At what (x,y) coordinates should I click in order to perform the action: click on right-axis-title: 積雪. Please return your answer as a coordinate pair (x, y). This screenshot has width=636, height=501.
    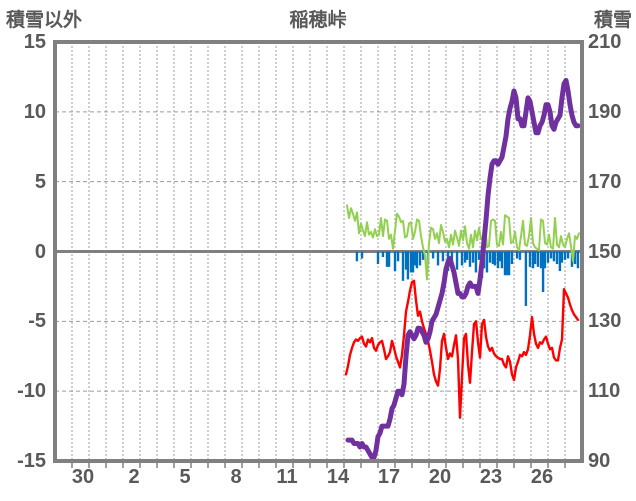
    Looking at the image, I should click on (612, 20).